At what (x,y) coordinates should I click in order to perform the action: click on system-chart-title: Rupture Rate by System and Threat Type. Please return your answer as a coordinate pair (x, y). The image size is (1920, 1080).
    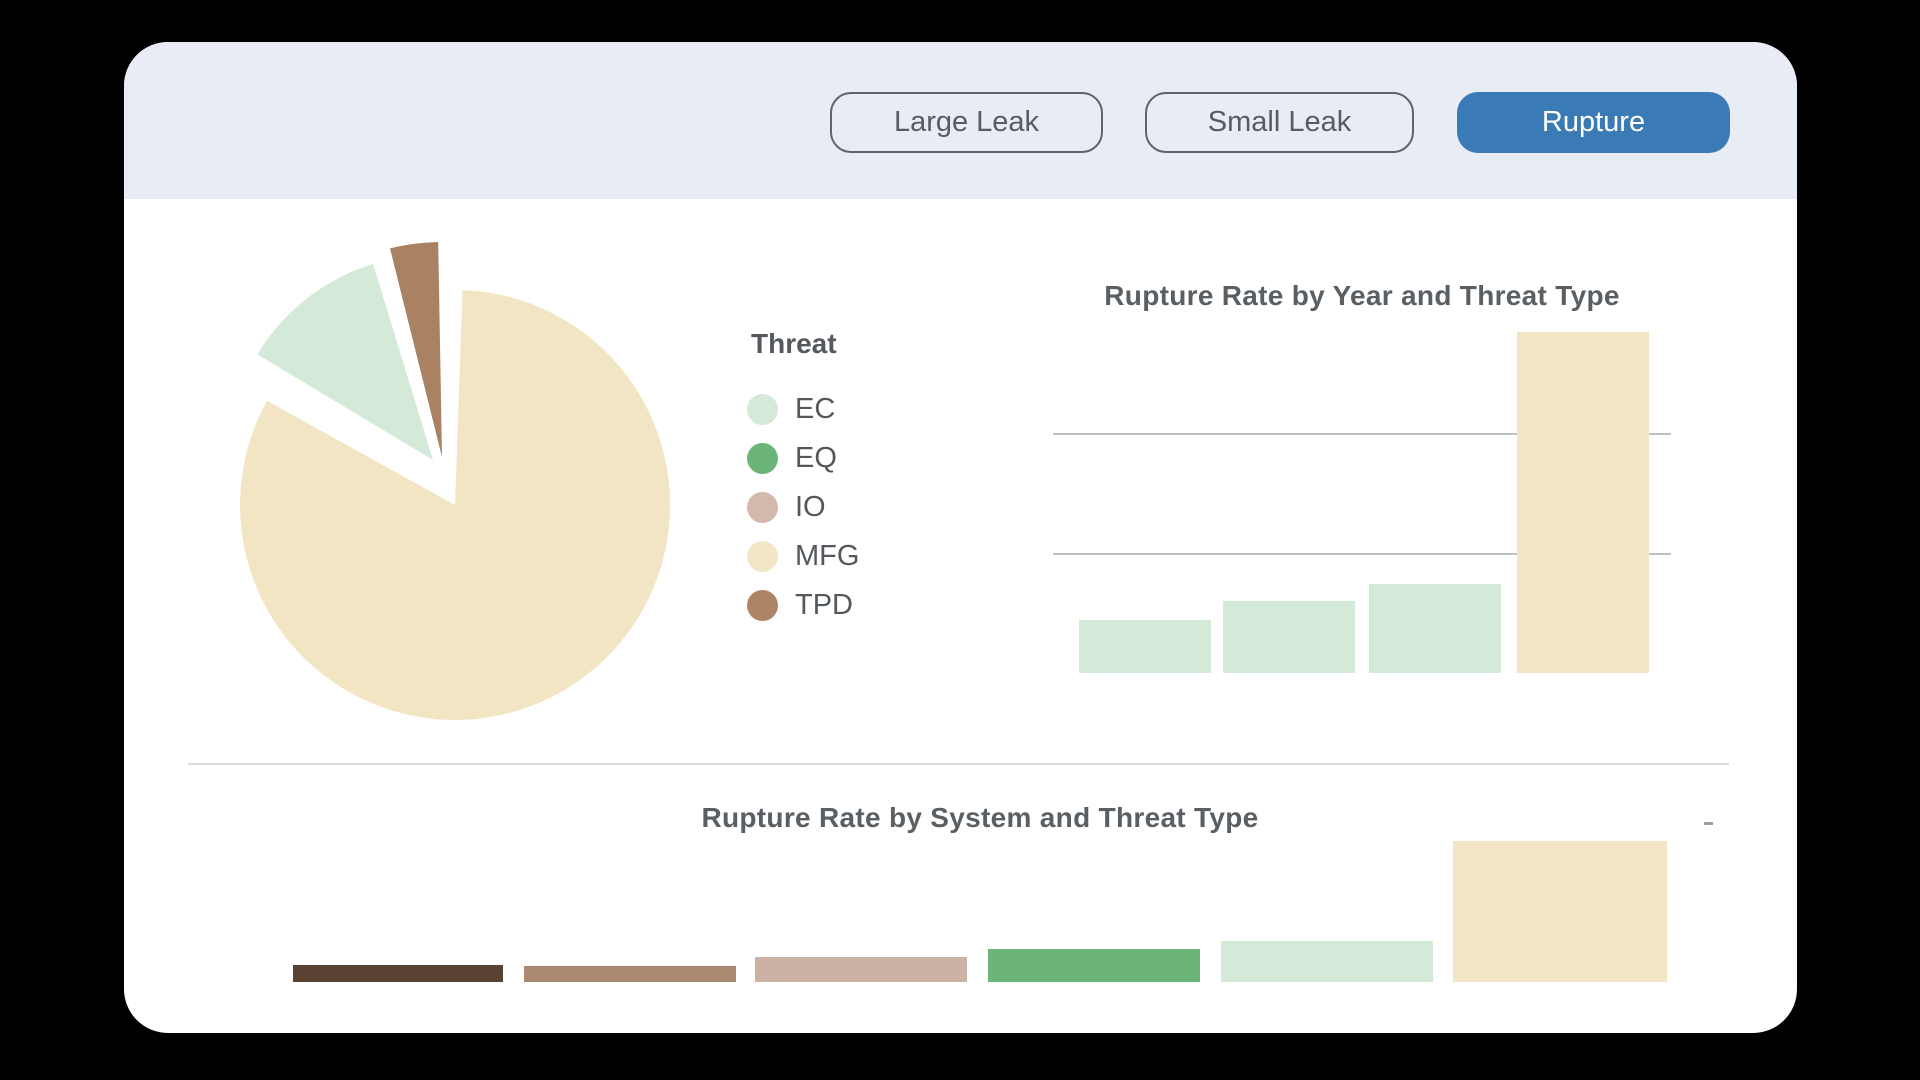
    Looking at the image, I should click on (980, 817).